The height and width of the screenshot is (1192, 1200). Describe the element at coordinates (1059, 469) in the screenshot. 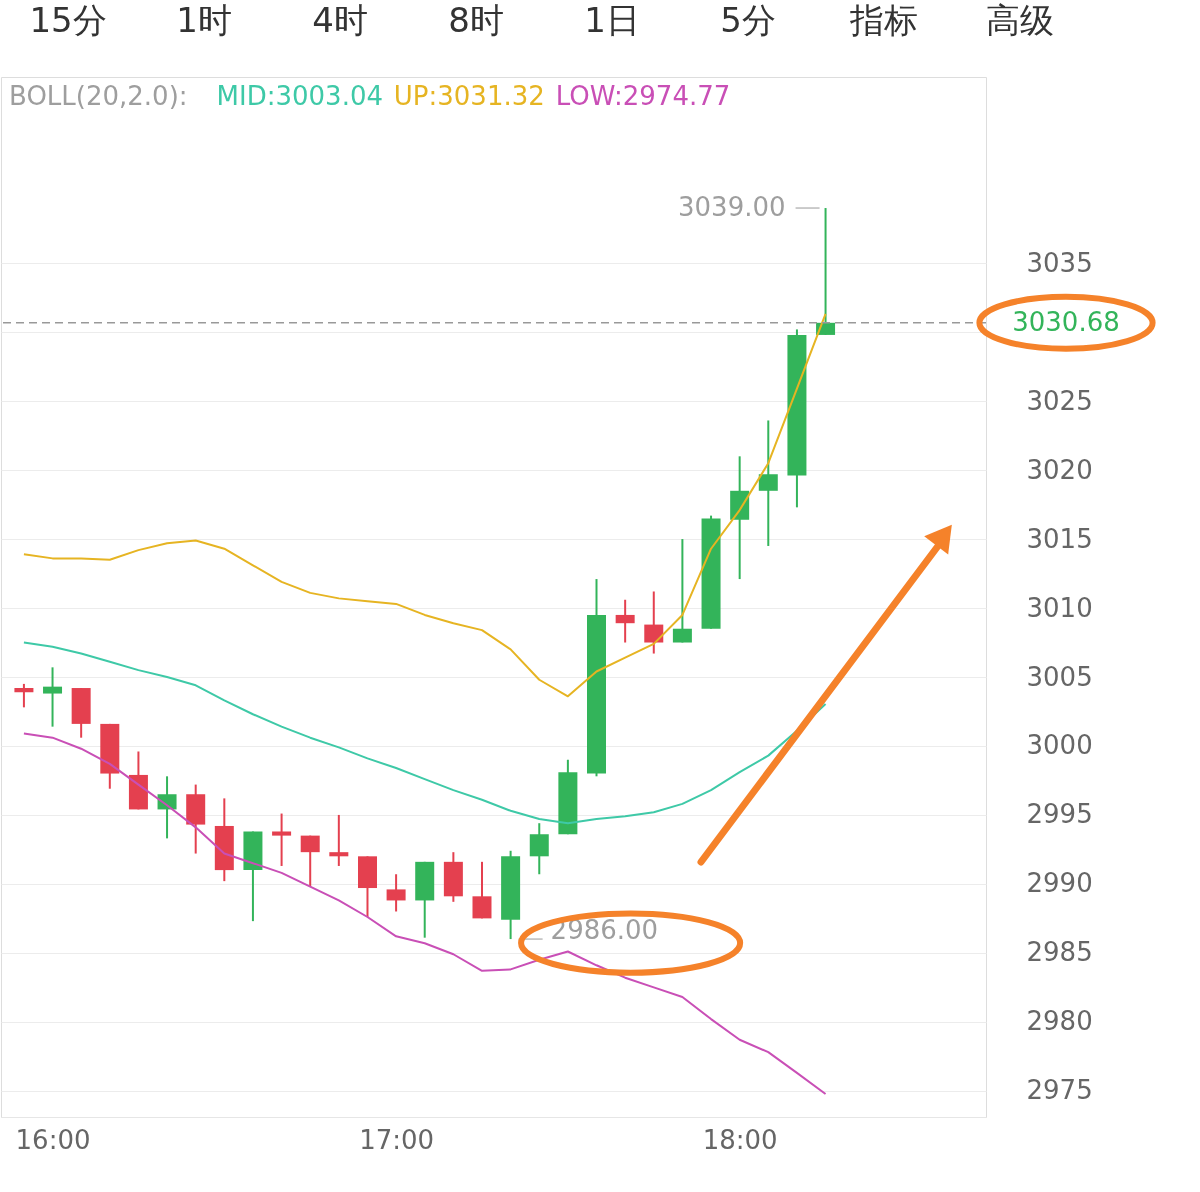

I see `y-tick-label: 3020` at that location.